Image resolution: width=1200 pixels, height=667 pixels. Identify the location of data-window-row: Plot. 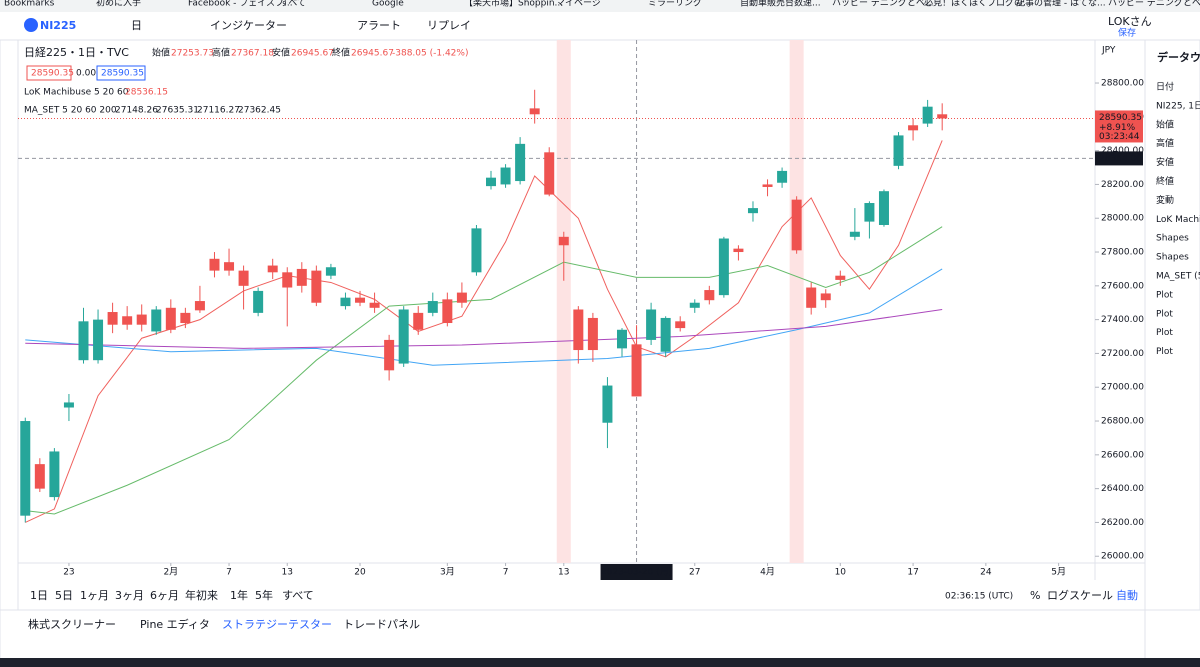
(1164, 352).